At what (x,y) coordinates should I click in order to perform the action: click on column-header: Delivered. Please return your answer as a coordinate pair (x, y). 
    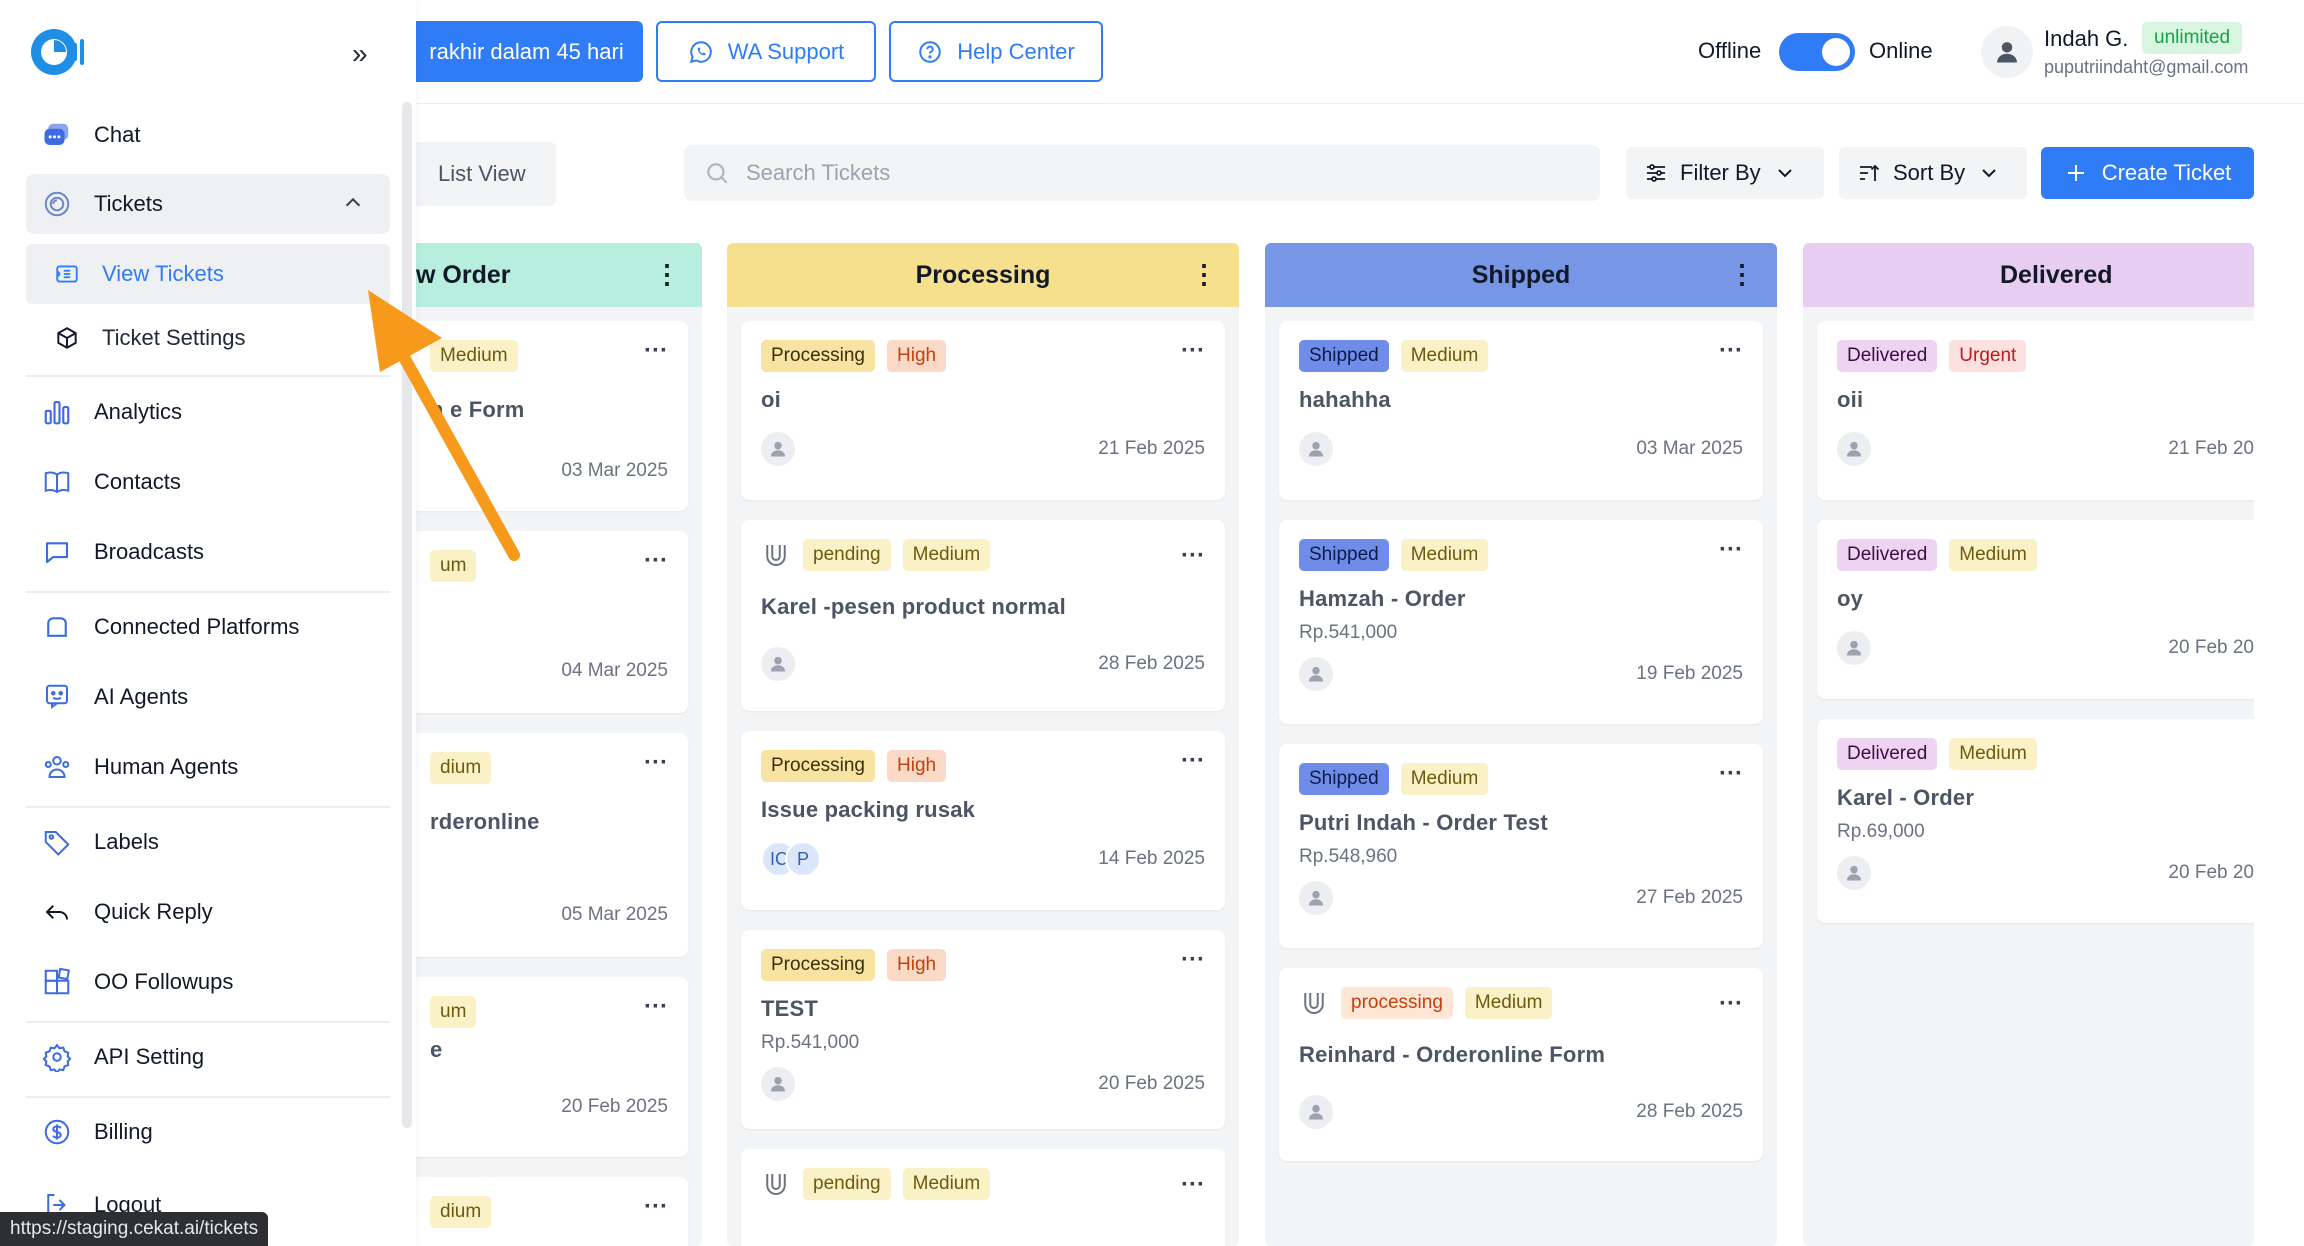
    Looking at the image, I should click on (2028, 275).